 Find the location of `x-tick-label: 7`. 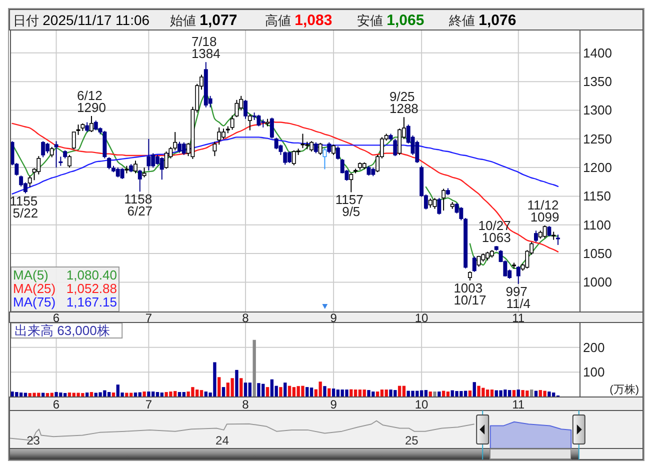

x-tick-label: 7 is located at coordinates (148, 404).